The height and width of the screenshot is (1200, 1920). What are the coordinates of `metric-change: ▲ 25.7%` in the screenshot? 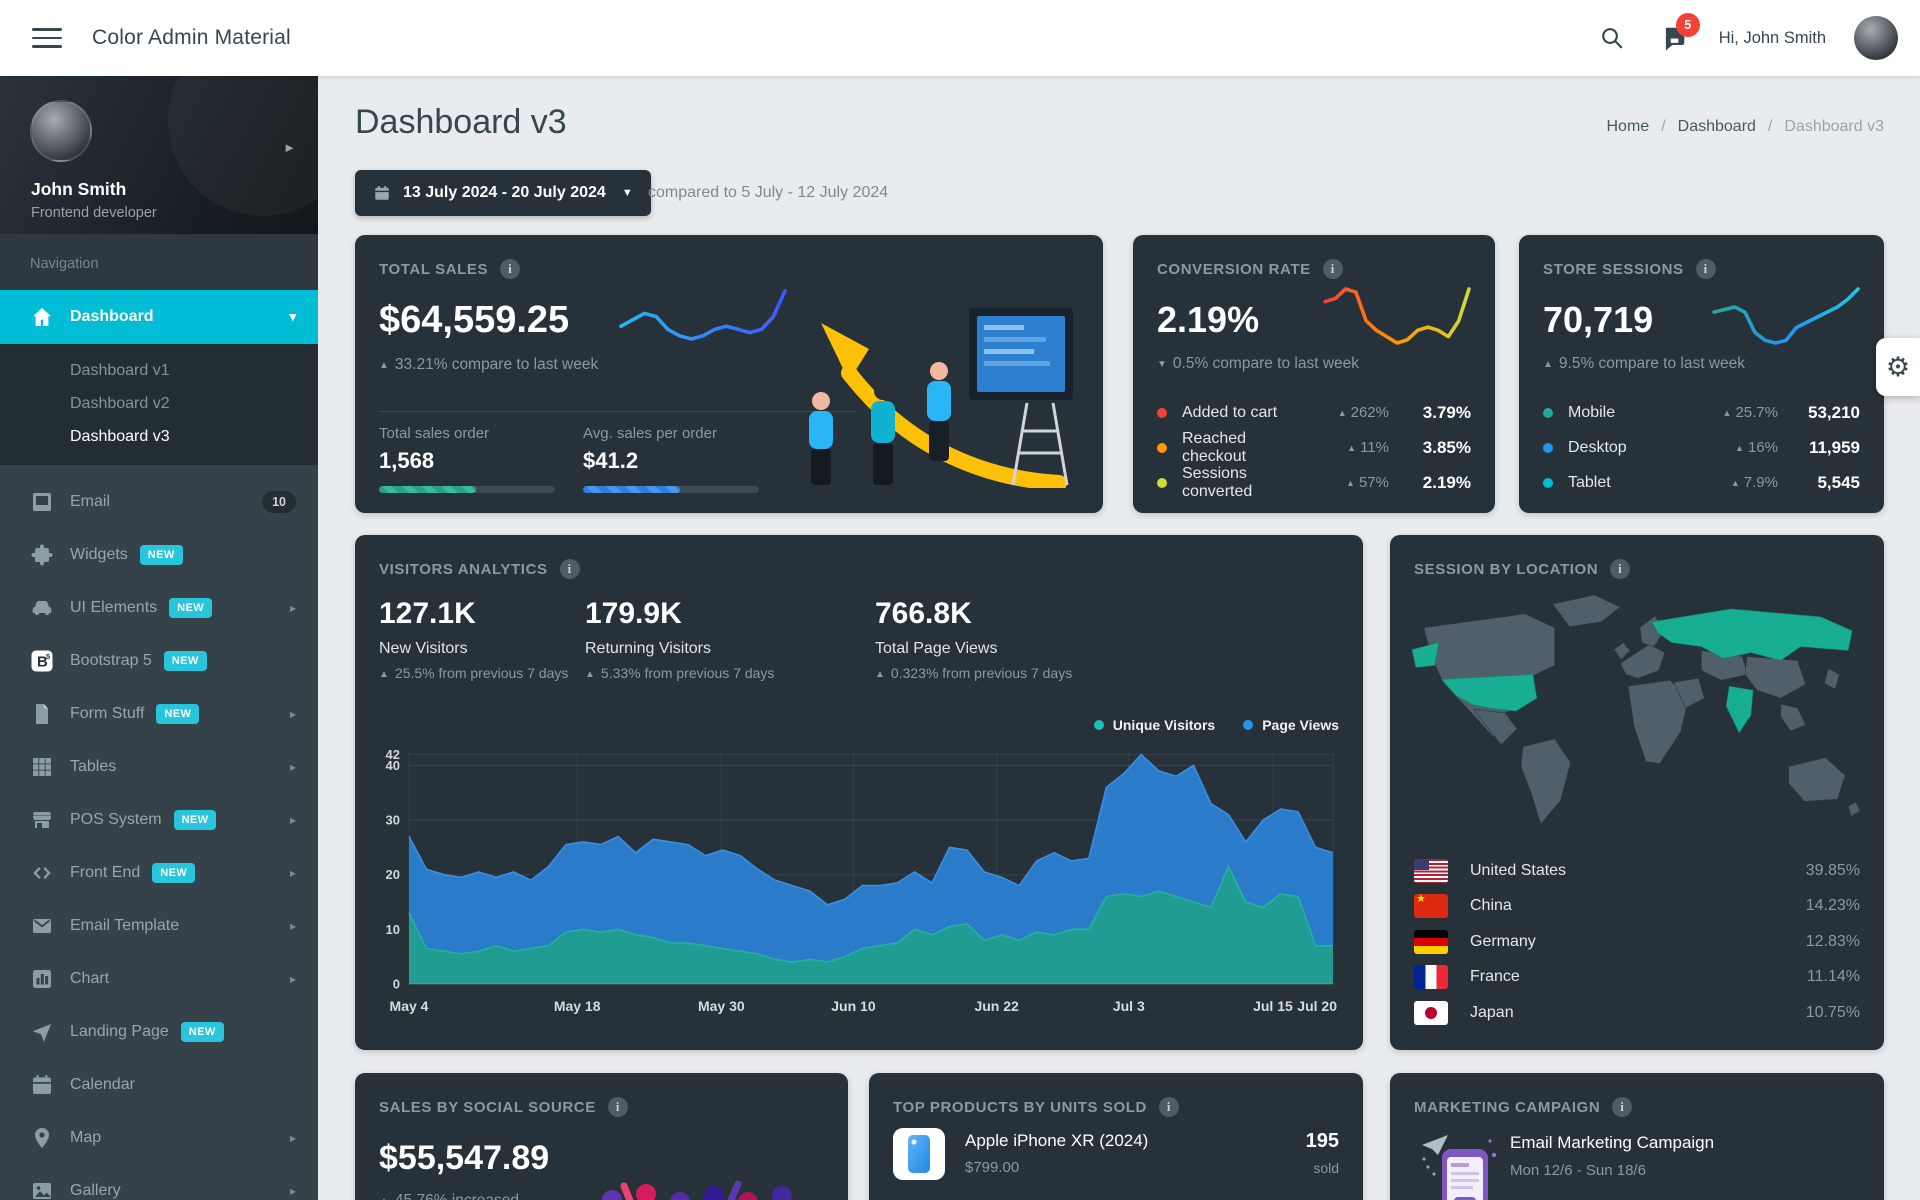 It's located at (1750, 412).